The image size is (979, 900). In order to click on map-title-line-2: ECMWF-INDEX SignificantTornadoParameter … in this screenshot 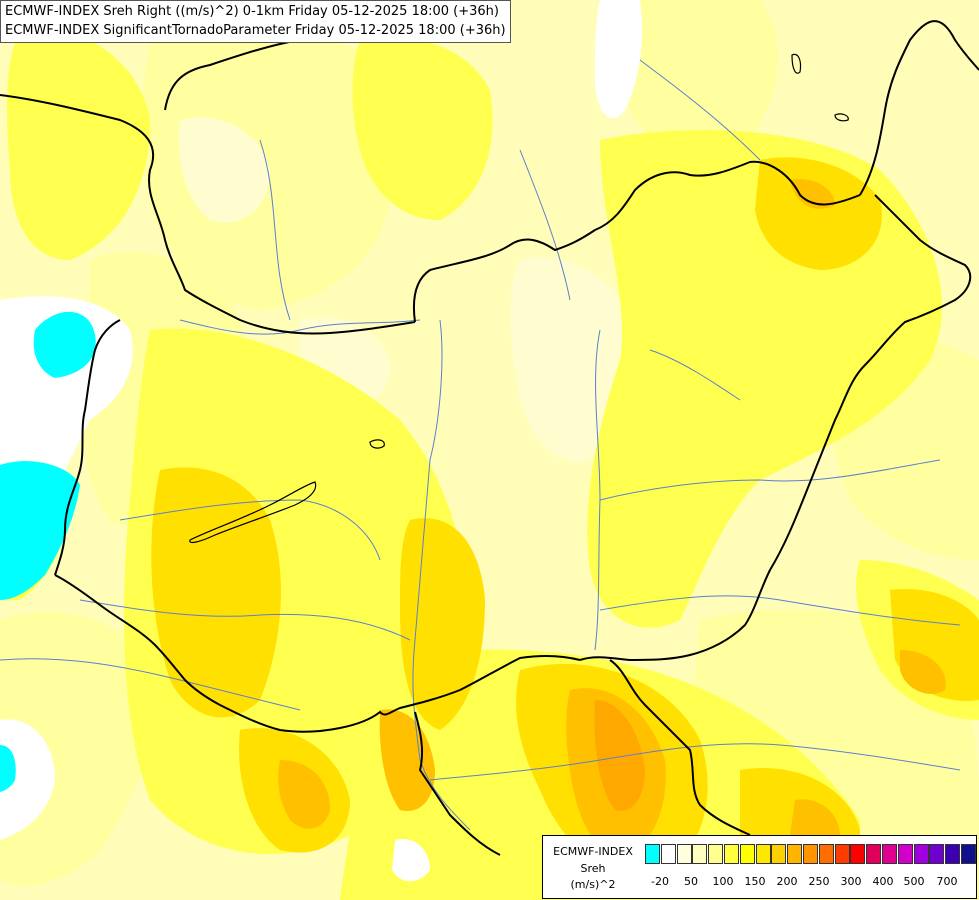, I will do `click(255, 30)`.